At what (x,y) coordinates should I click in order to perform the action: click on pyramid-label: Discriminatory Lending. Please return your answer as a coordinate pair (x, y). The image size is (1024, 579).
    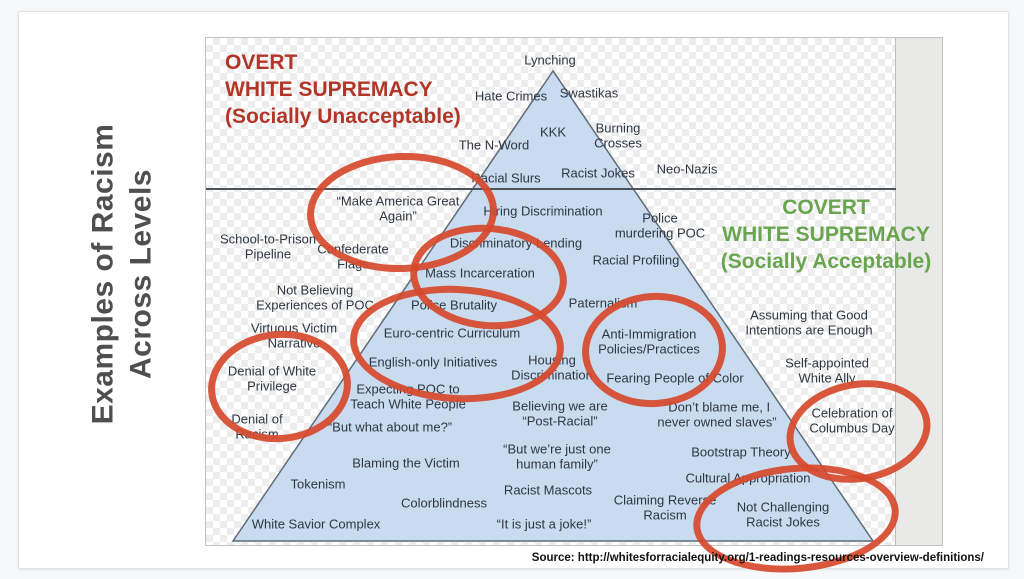
    Looking at the image, I should click on (516, 243).